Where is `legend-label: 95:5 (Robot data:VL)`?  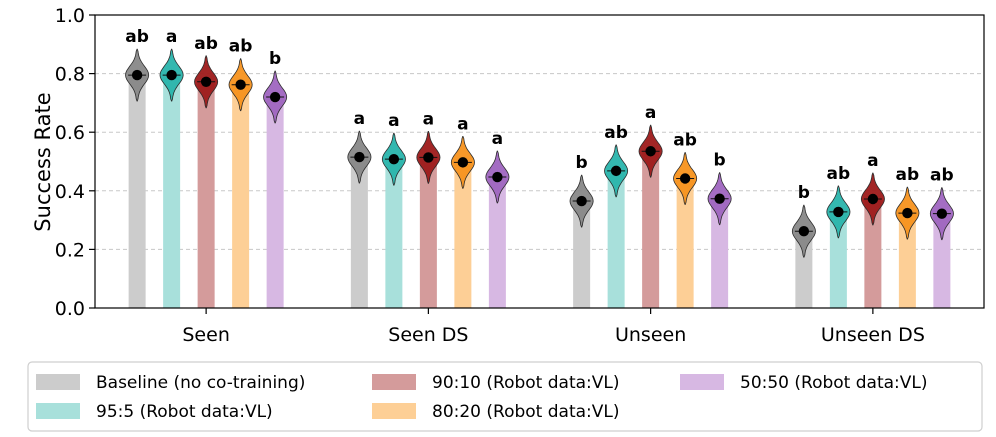
legend-label: 95:5 (Robot data:VL) is located at coordinates (184, 412).